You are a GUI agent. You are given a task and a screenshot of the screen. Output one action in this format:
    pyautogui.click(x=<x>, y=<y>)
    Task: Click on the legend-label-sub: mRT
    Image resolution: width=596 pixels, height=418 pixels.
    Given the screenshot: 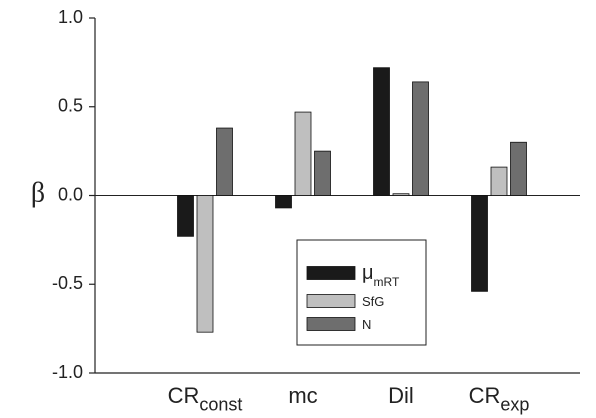 What is the action you would take?
    pyautogui.click(x=387, y=282)
    